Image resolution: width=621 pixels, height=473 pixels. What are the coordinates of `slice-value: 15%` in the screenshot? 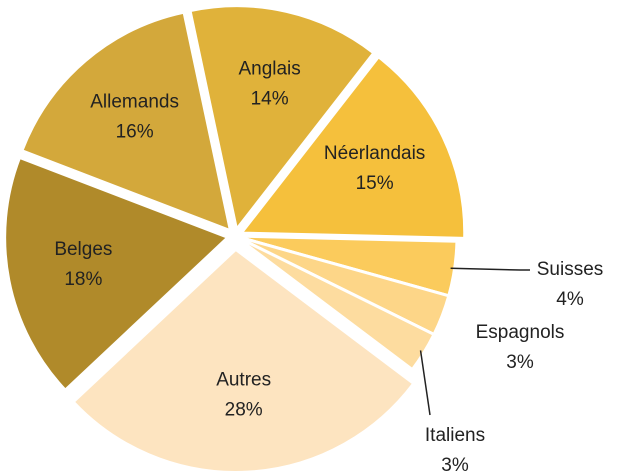 It's located at (375, 183).